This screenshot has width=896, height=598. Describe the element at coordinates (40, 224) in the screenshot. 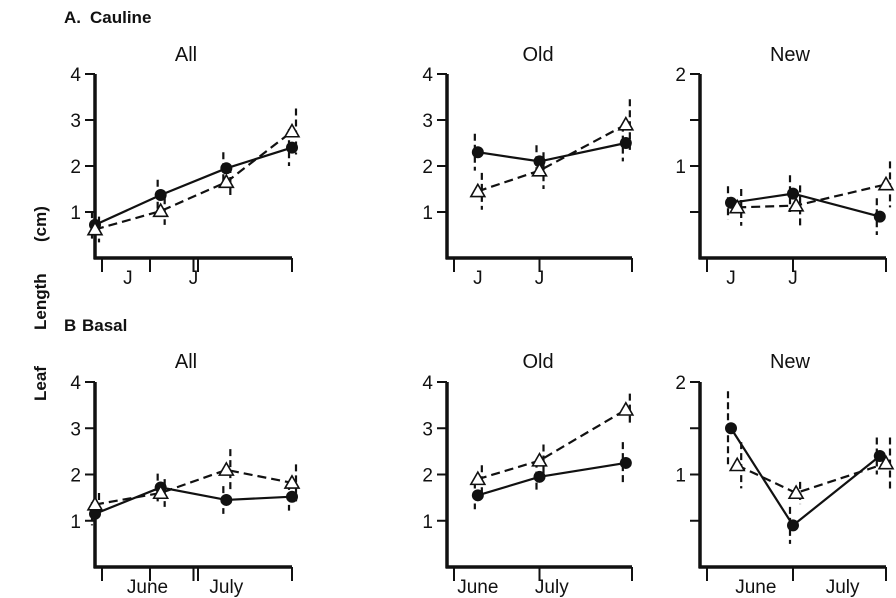

I see `y-axis-label-word-3: (cm)` at that location.